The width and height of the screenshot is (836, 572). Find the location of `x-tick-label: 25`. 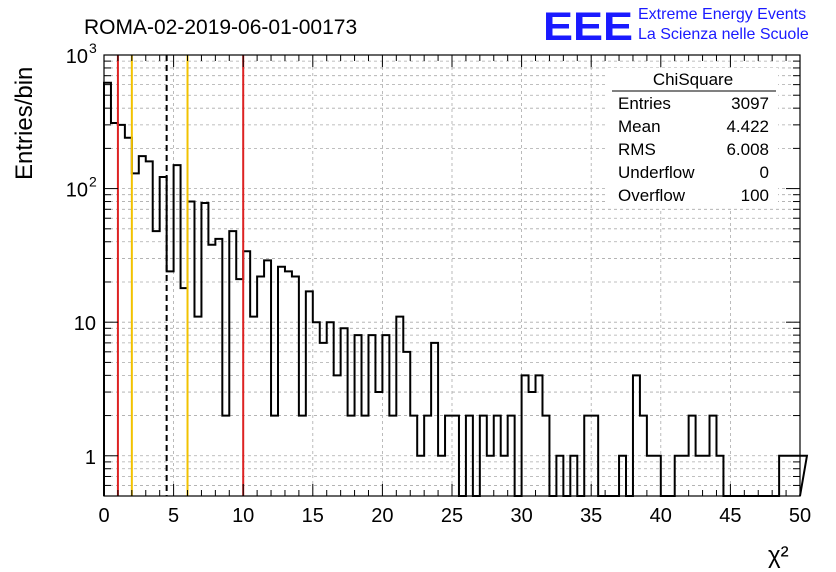

x-tick-label: 25 is located at coordinates (452, 516).